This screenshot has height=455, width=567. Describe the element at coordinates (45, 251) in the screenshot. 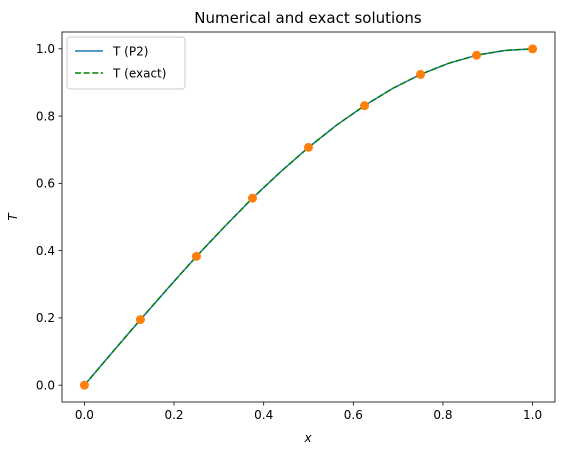

I see `y-tick-label: 0.4` at that location.